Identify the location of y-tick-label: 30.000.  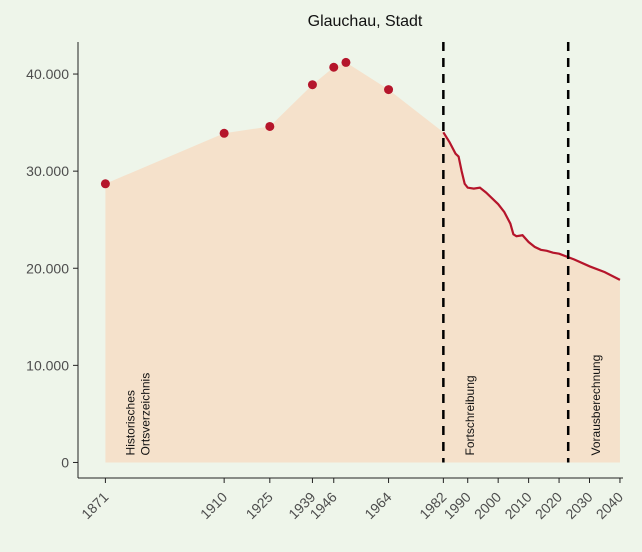
(47, 171).